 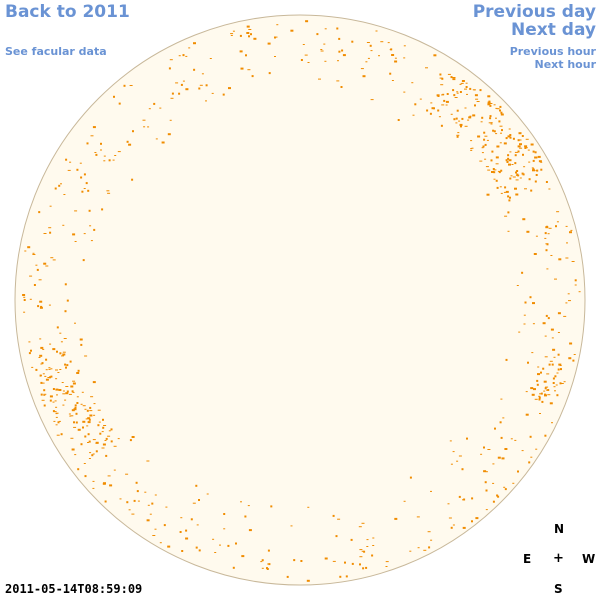 I want to click on compass-east-label: E, so click(x=527, y=559).